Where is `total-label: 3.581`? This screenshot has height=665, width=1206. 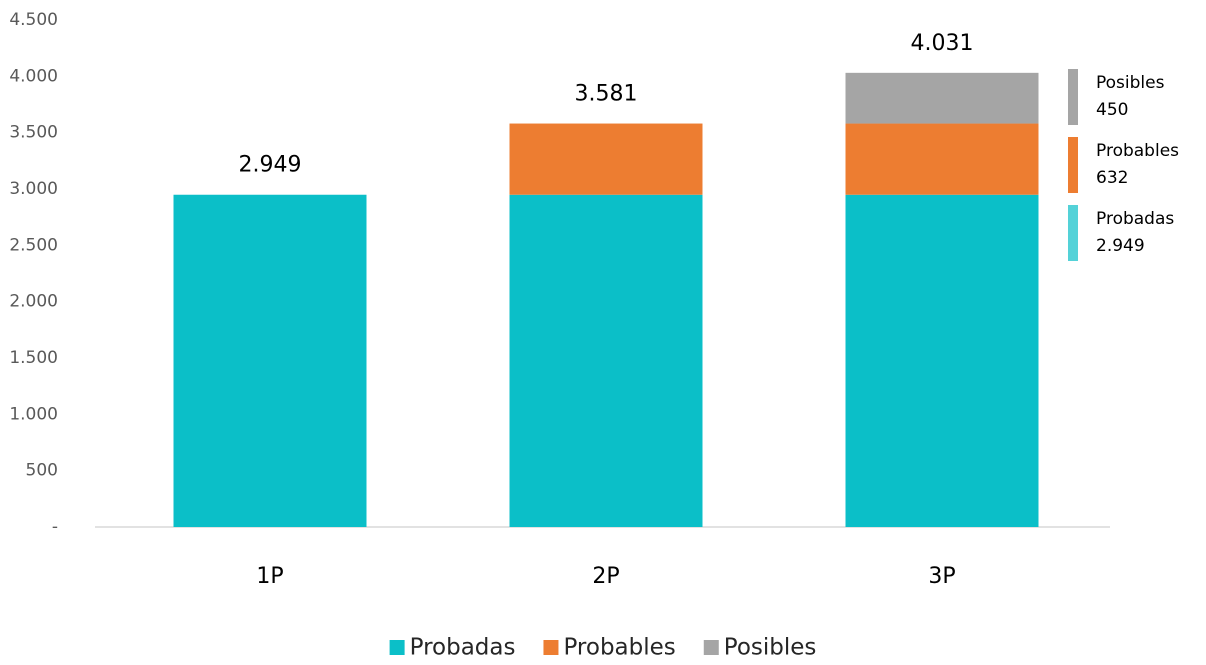
total-label: 3.581 is located at coordinates (606, 94).